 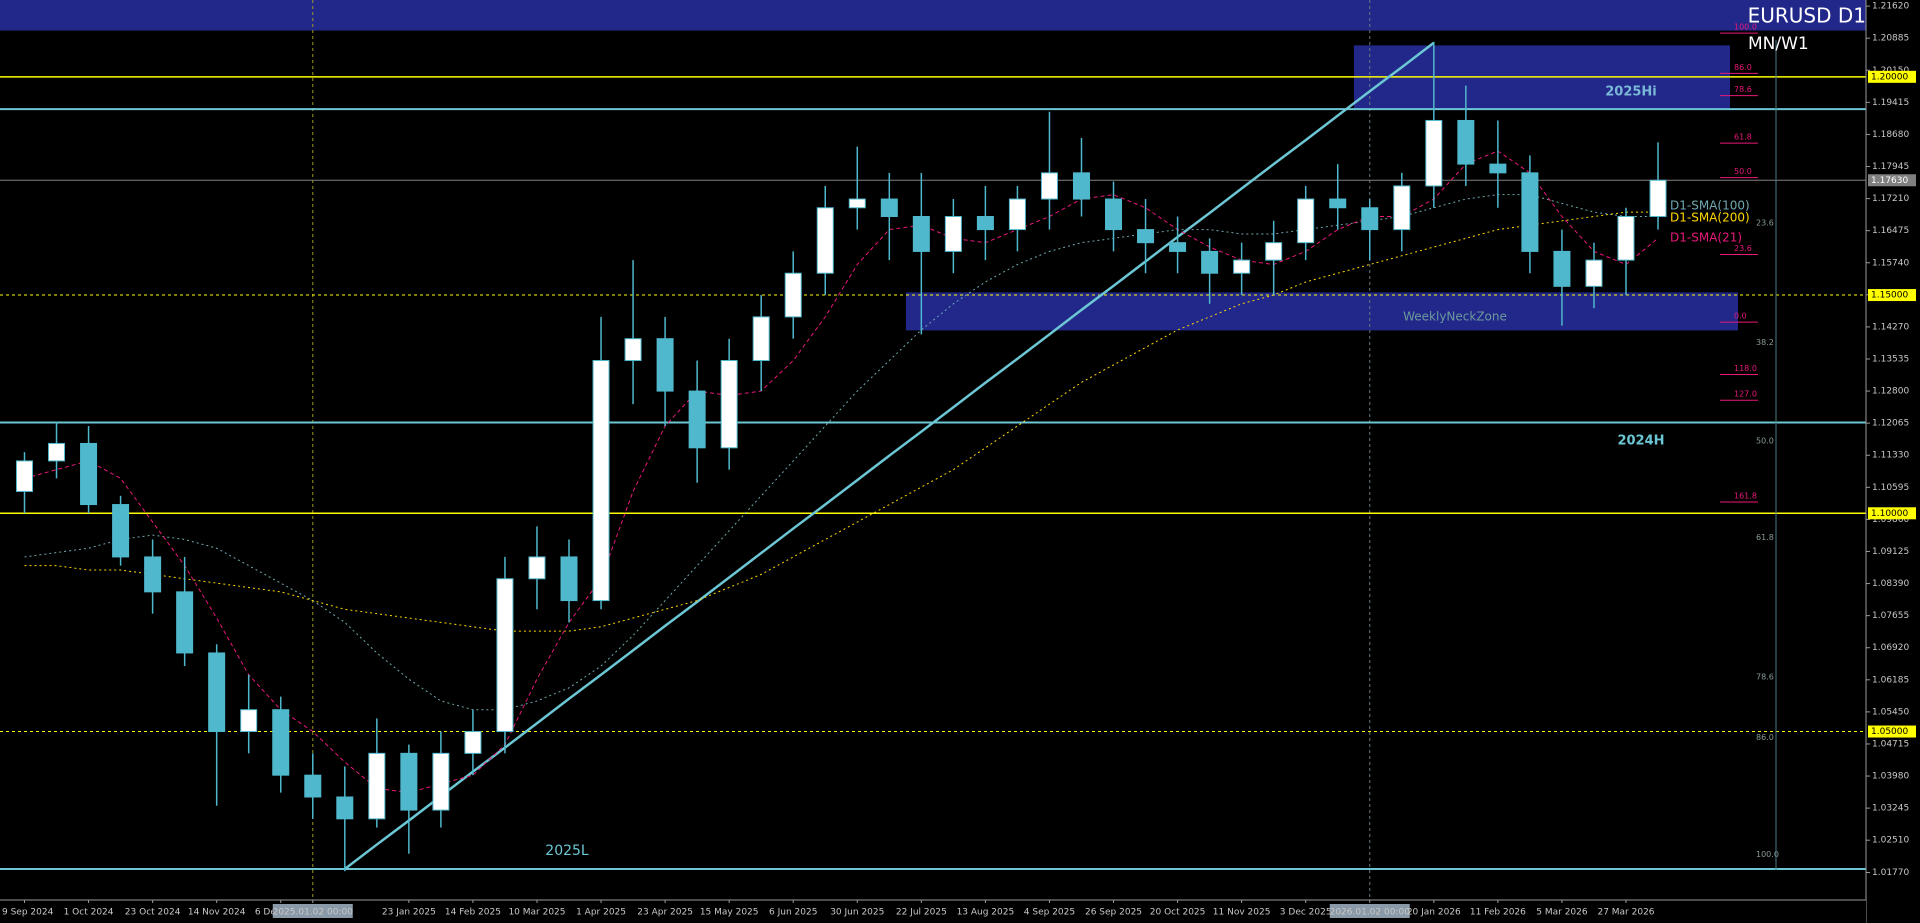 What do you see at coordinates (665, 913) in the screenshot?
I see `x-tick-label: 23 Apr 2025` at bounding box center [665, 913].